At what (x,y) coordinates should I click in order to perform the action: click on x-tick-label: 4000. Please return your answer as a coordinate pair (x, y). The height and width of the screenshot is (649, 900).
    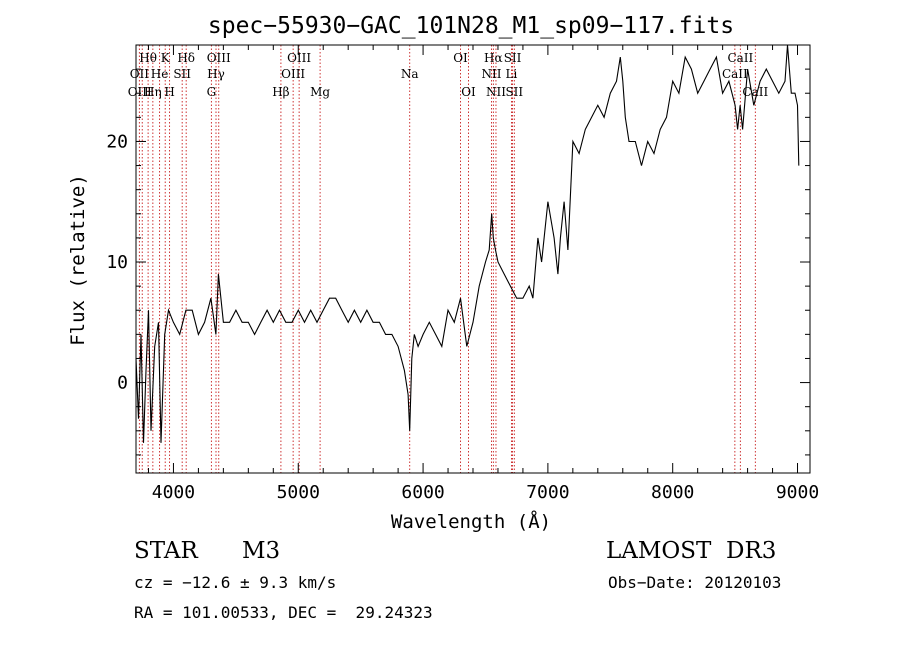
    Looking at the image, I should click on (173, 492).